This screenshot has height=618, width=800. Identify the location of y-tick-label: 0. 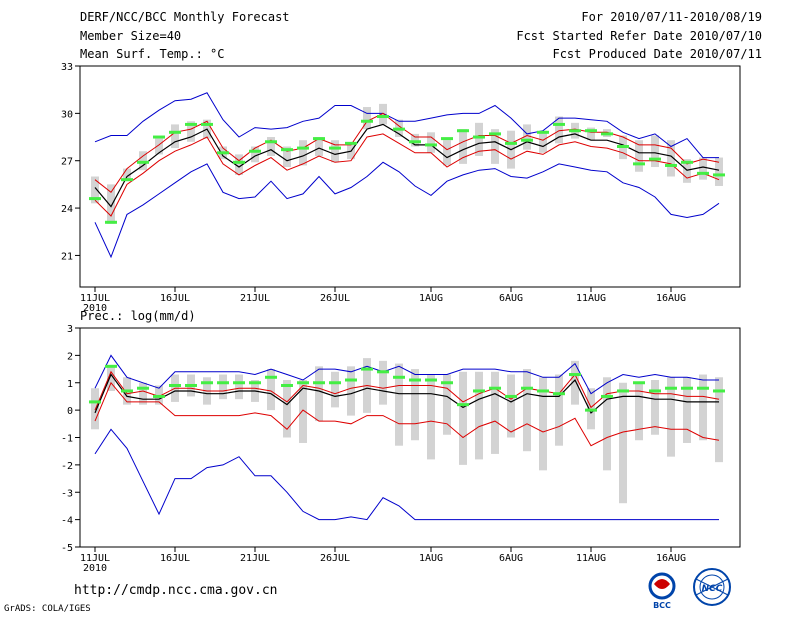
(70, 411).